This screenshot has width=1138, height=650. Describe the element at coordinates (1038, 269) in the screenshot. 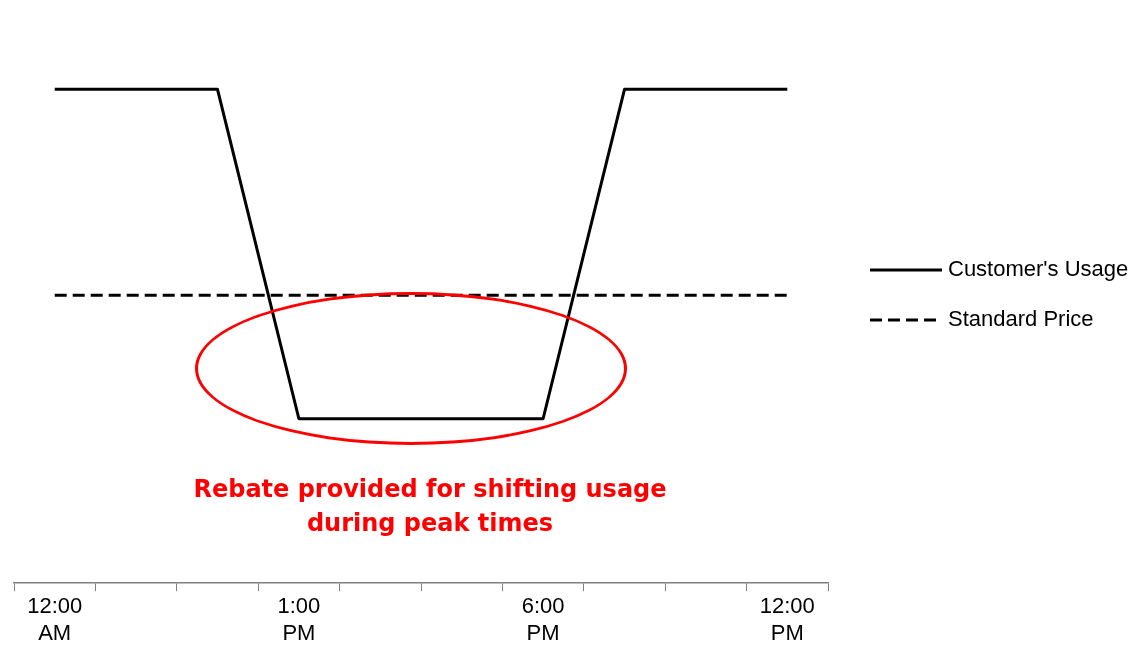

I see `legend-label: Customer's Usage` at that location.